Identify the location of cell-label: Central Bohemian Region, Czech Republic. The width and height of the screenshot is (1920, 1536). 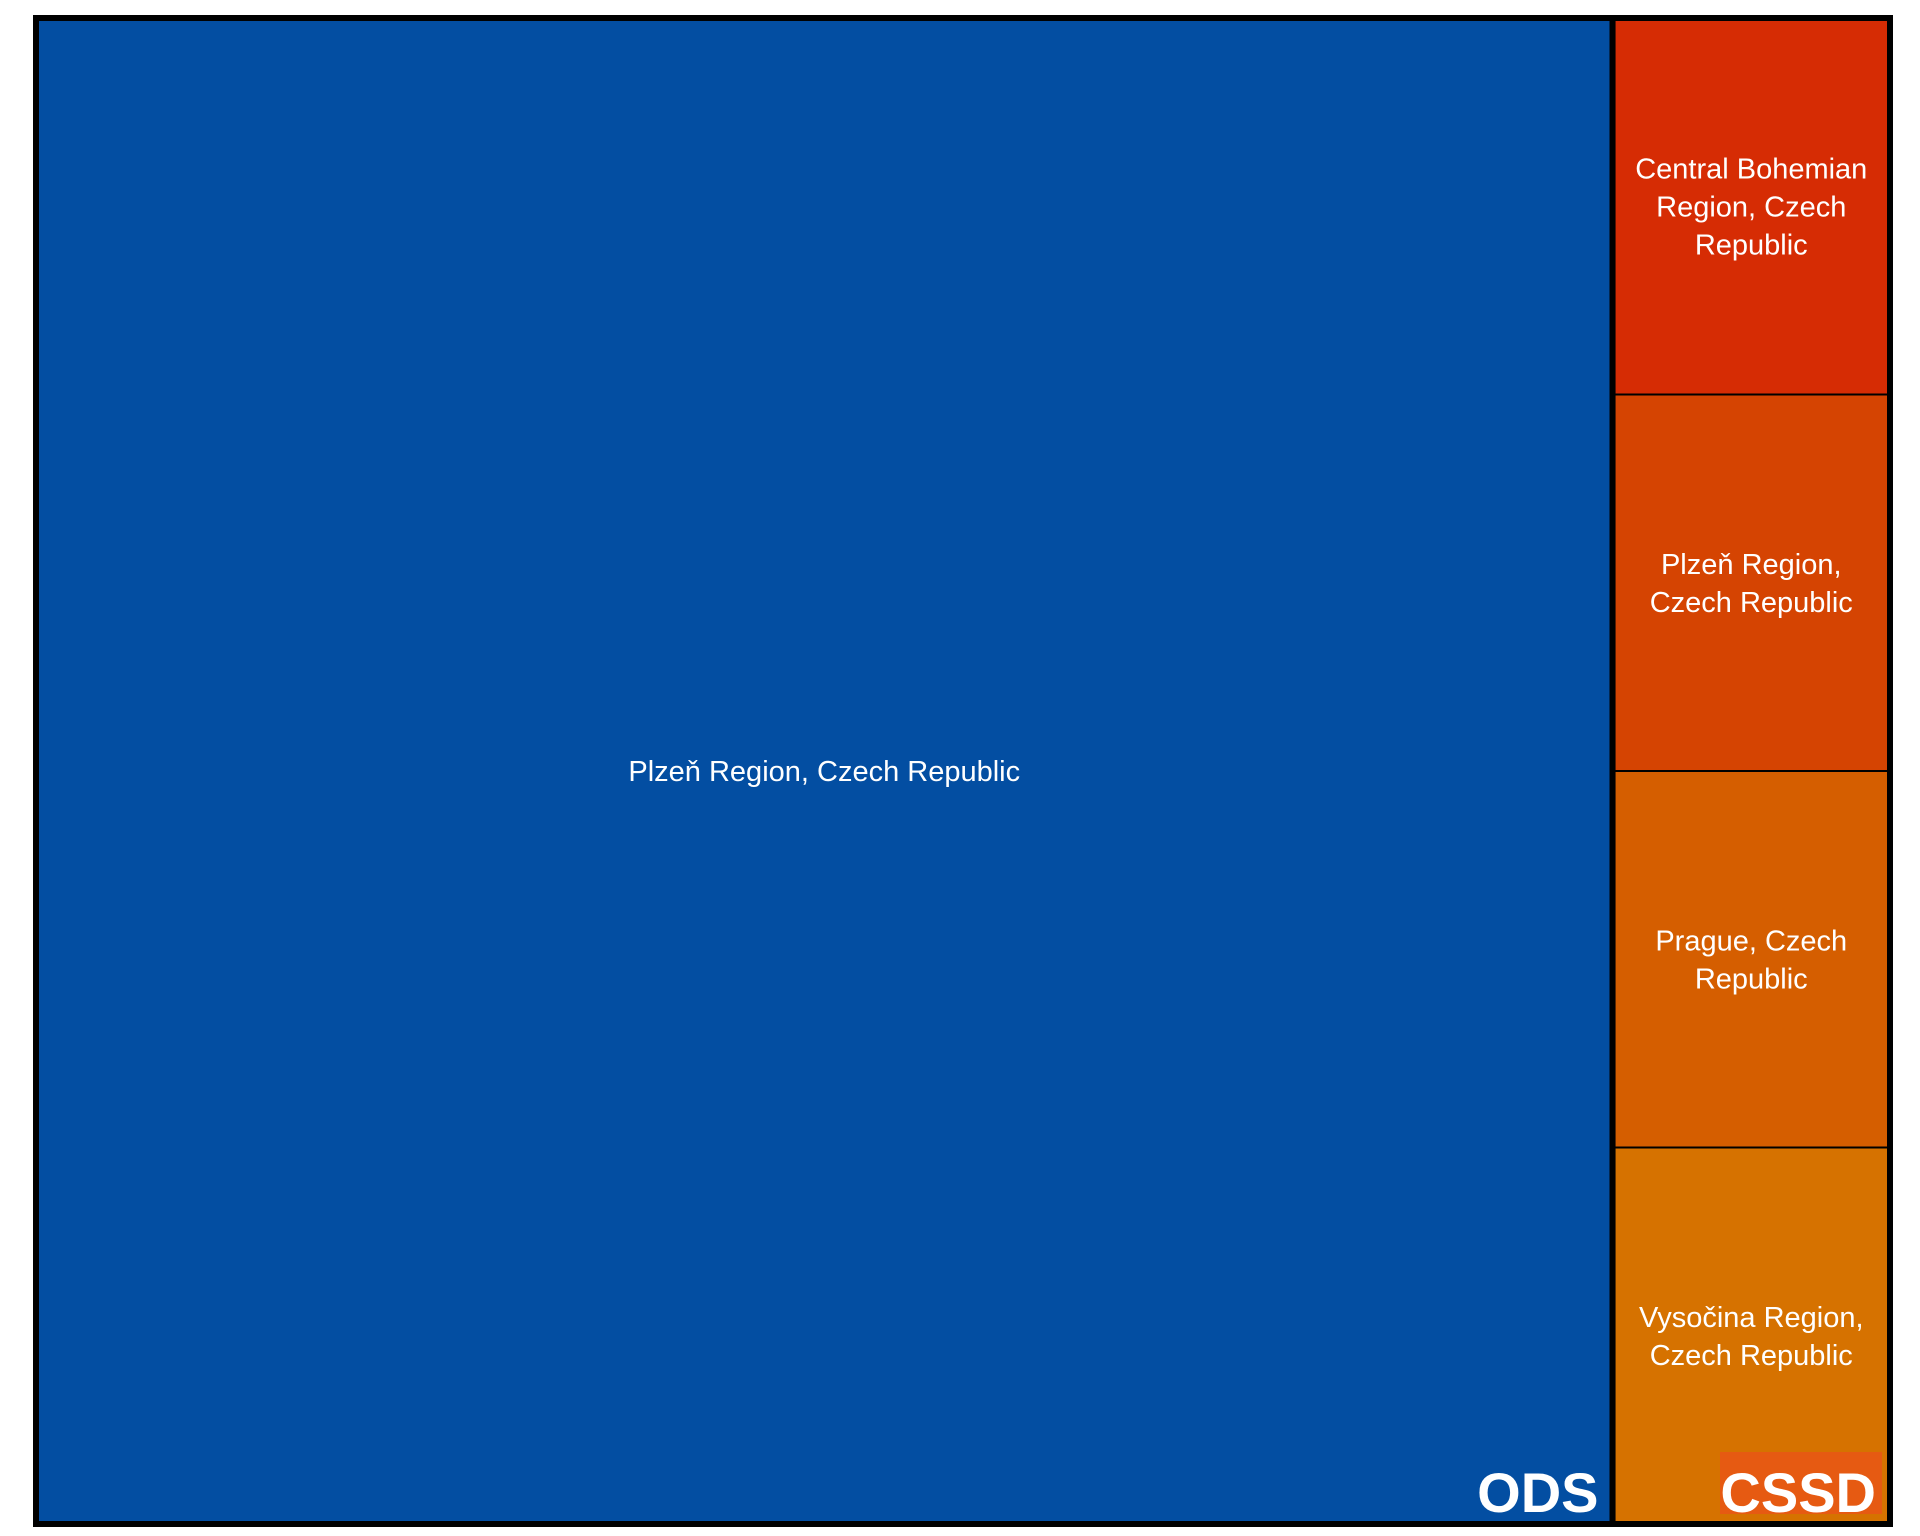
(1751, 207).